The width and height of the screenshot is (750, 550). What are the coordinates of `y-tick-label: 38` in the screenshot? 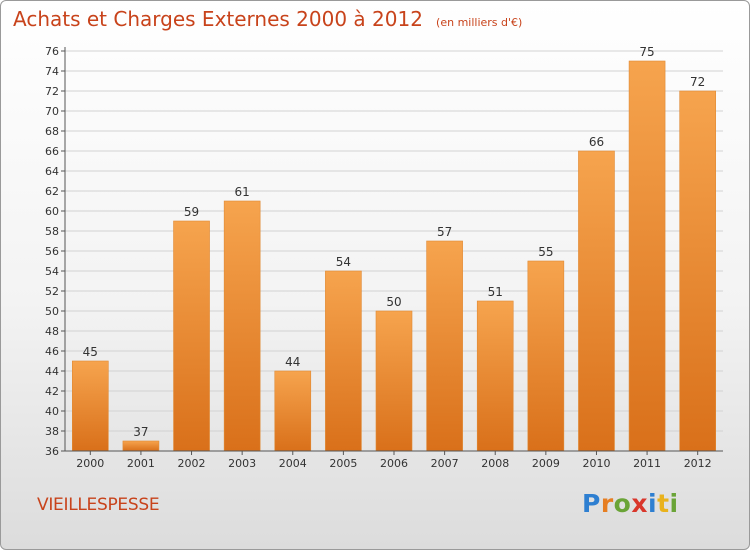 It's located at (52, 431).